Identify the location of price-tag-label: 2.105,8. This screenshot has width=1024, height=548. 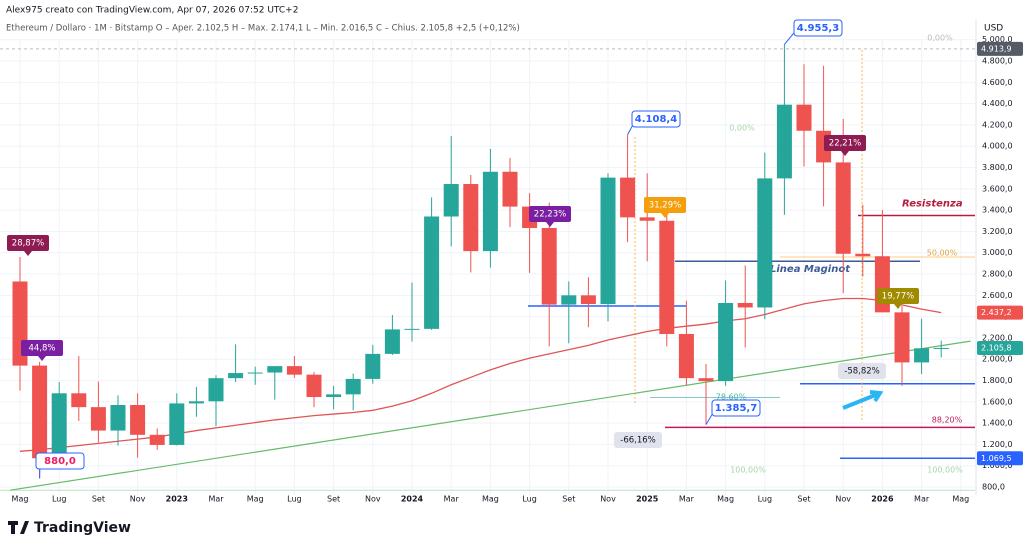
(996, 347).